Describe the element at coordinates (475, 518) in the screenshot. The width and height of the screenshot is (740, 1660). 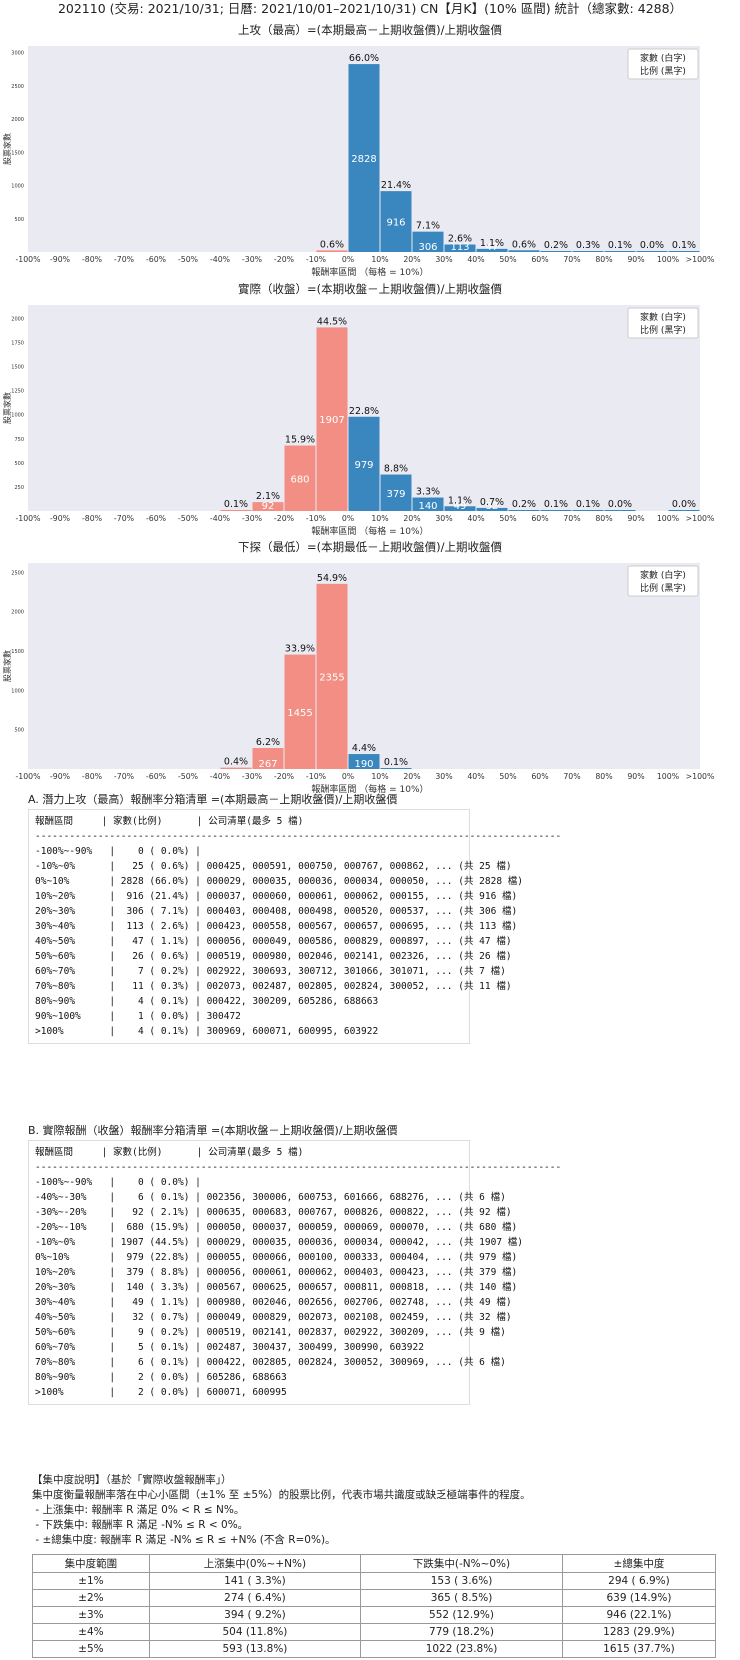
I see `x-tick-label: 40%` at that location.